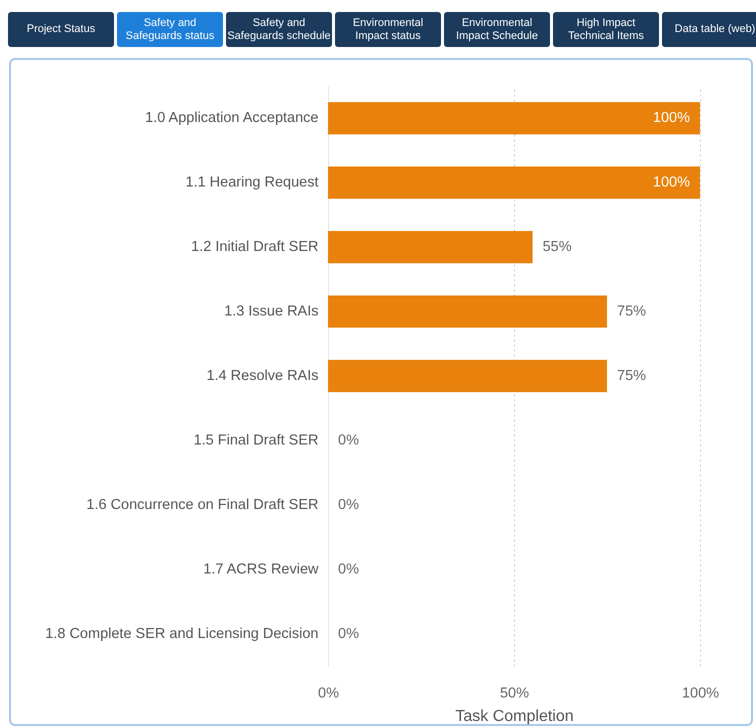 This screenshot has width=756, height=728. What do you see at coordinates (261, 569) in the screenshot?
I see `y-tick-label: 1.7 ACRS Review` at bounding box center [261, 569].